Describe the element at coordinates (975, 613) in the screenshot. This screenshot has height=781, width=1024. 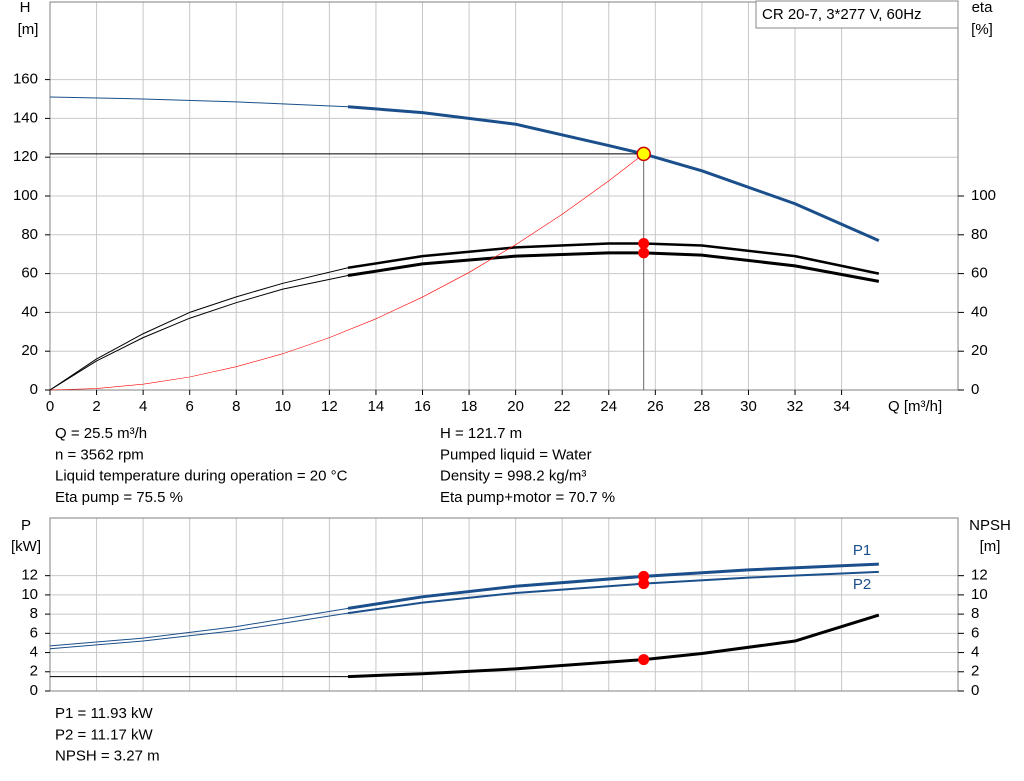
I see `y2-tick-label: 8` at that location.